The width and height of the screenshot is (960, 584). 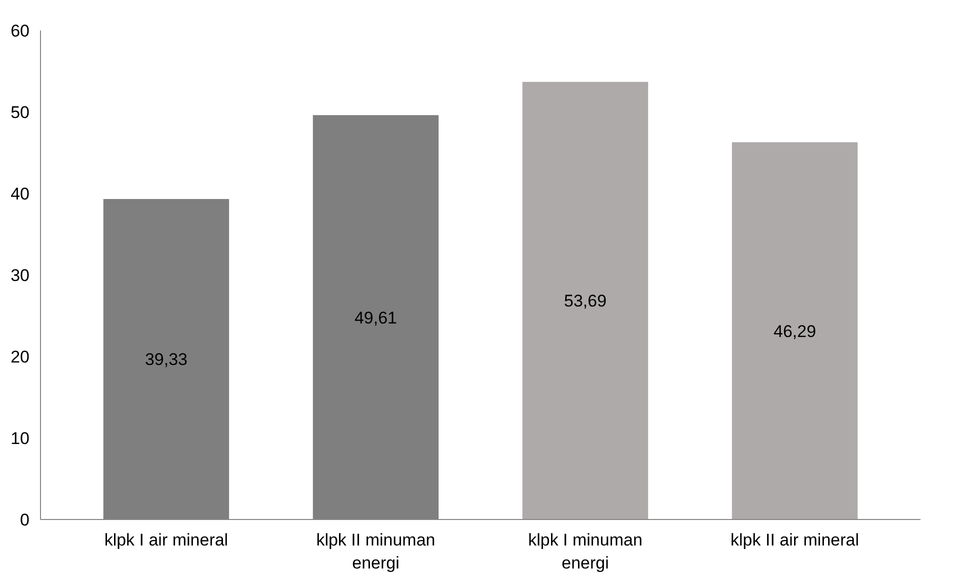 I want to click on data-label: 39,33, so click(x=166, y=360).